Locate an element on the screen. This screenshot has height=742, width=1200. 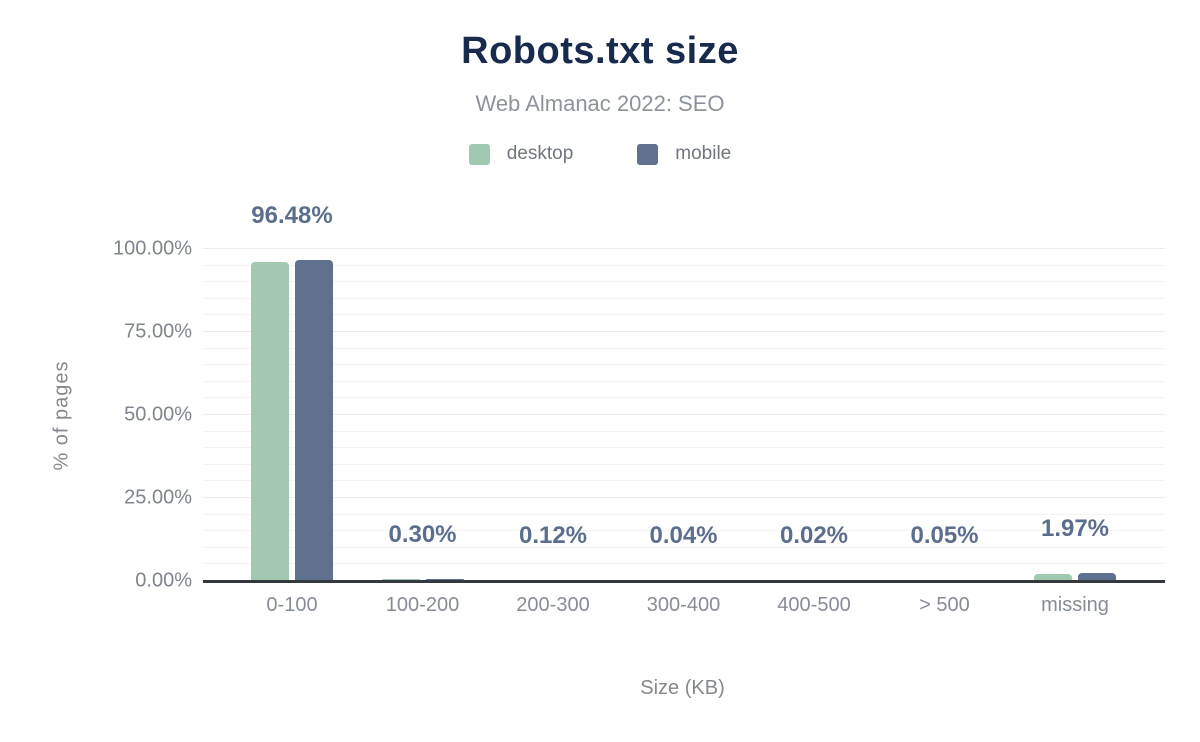
category-slot: 0.30% is located at coordinates (422, 414).